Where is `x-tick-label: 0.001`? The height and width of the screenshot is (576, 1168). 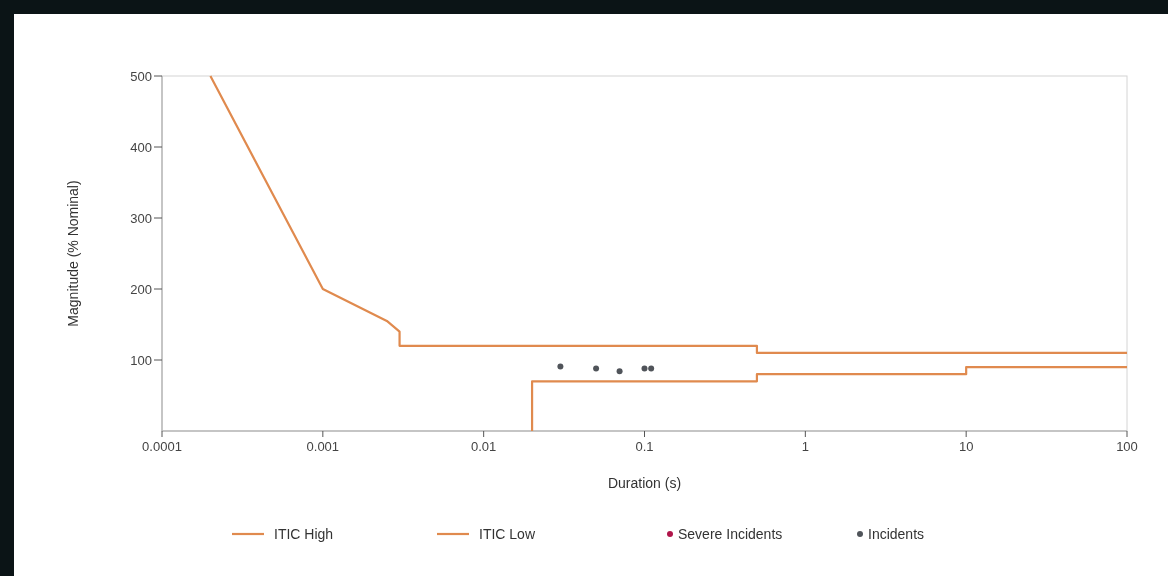
x-tick-label: 0.001 is located at coordinates (323, 446).